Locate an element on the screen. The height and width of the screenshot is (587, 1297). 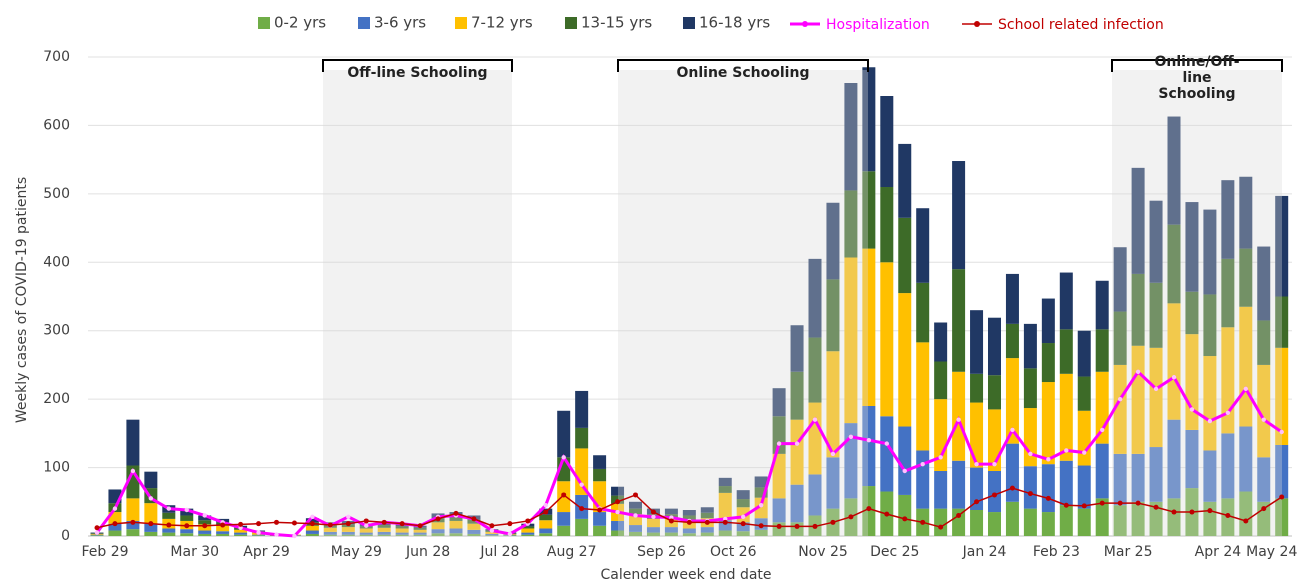
x-tick-label: Sep 26 is located at coordinates (661, 552).